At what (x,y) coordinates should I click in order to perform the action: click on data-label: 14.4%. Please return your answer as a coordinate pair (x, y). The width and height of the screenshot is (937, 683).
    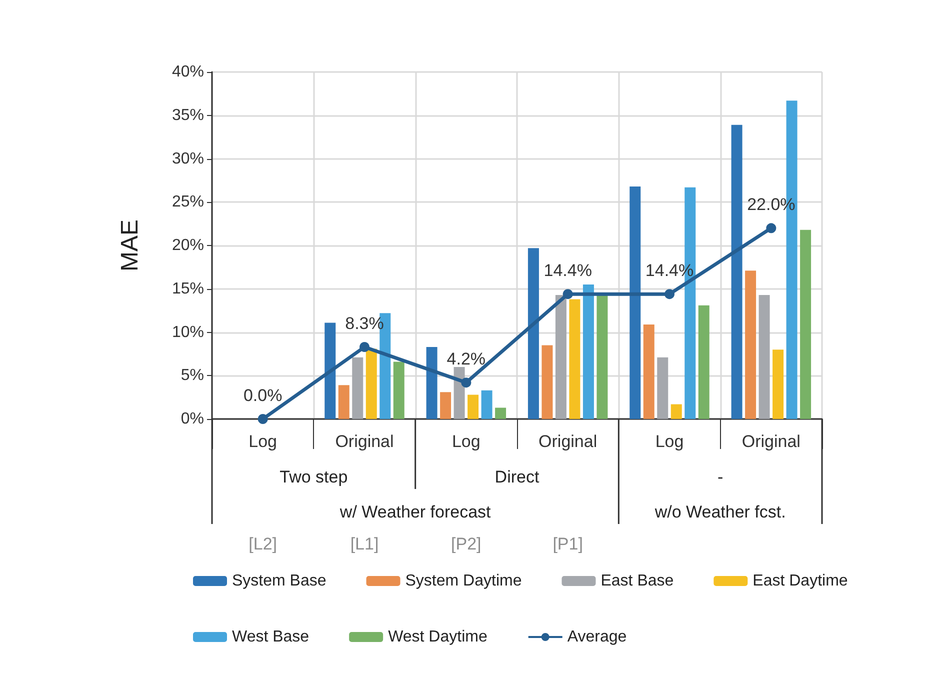
    Looking at the image, I should click on (568, 270).